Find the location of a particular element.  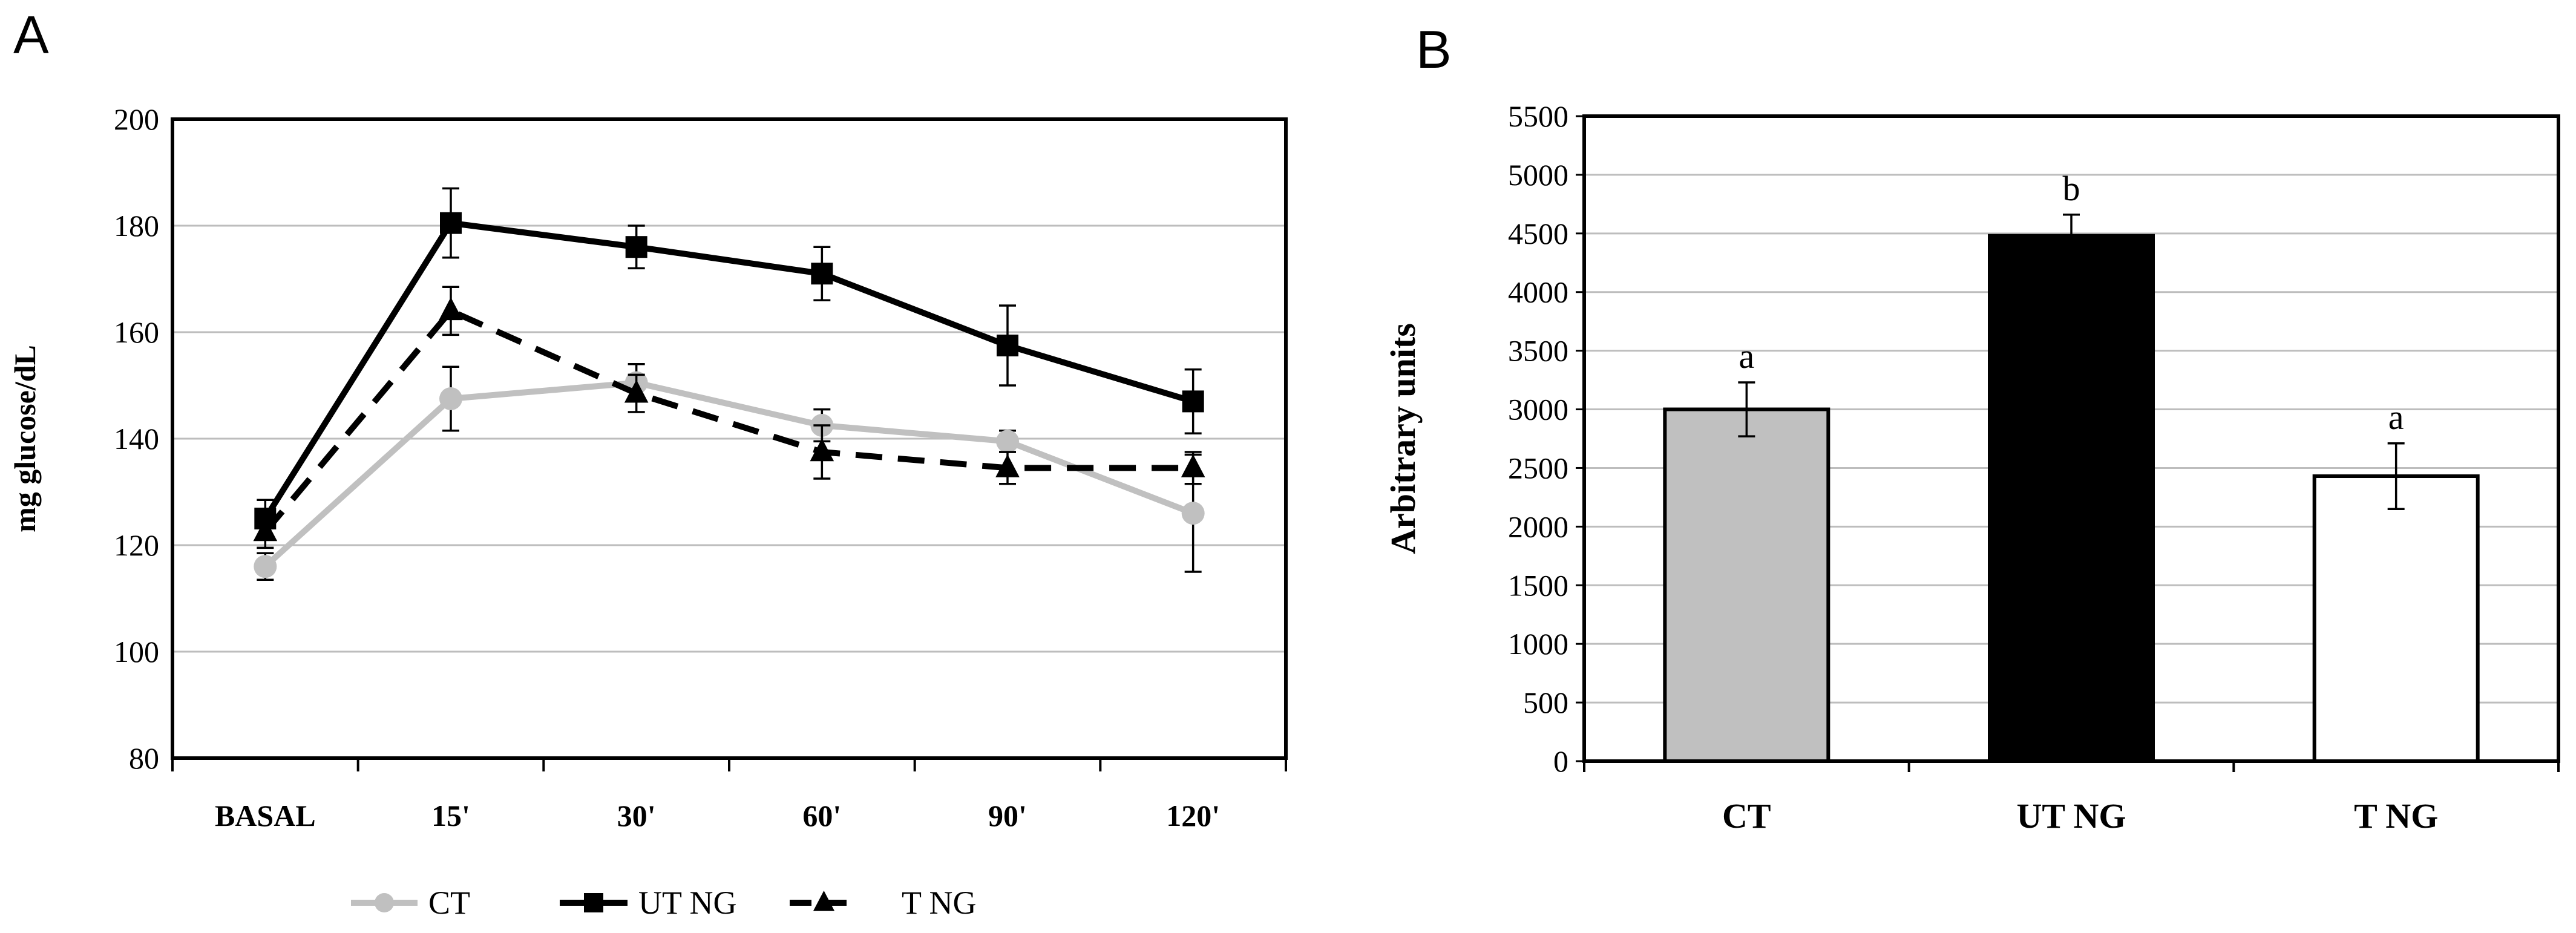

panel-b-y-axis-label: Arbitrary units is located at coordinates (1403, 438).